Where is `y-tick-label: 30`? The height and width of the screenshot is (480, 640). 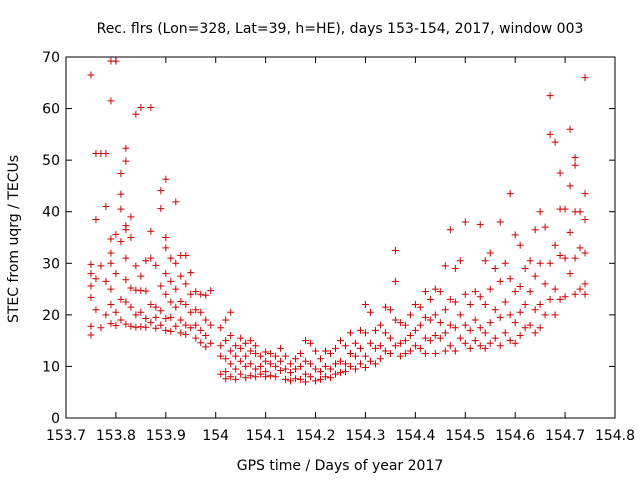
y-tick-label: 30 is located at coordinates (51, 264).